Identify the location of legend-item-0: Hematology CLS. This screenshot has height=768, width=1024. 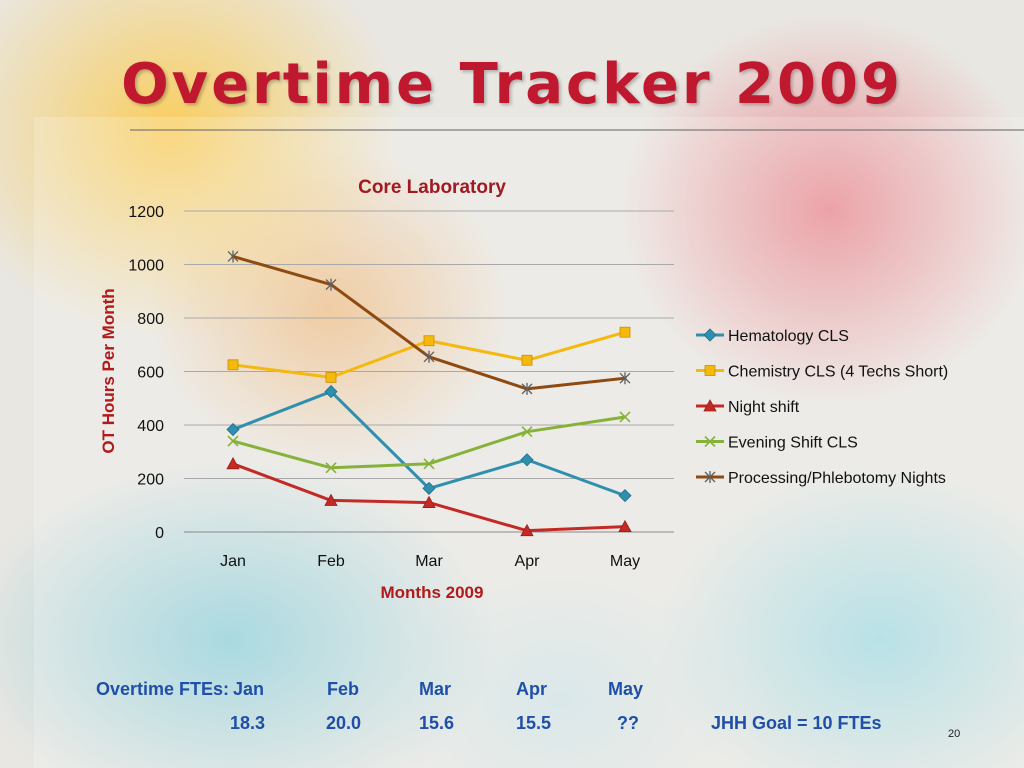
(772, 336).